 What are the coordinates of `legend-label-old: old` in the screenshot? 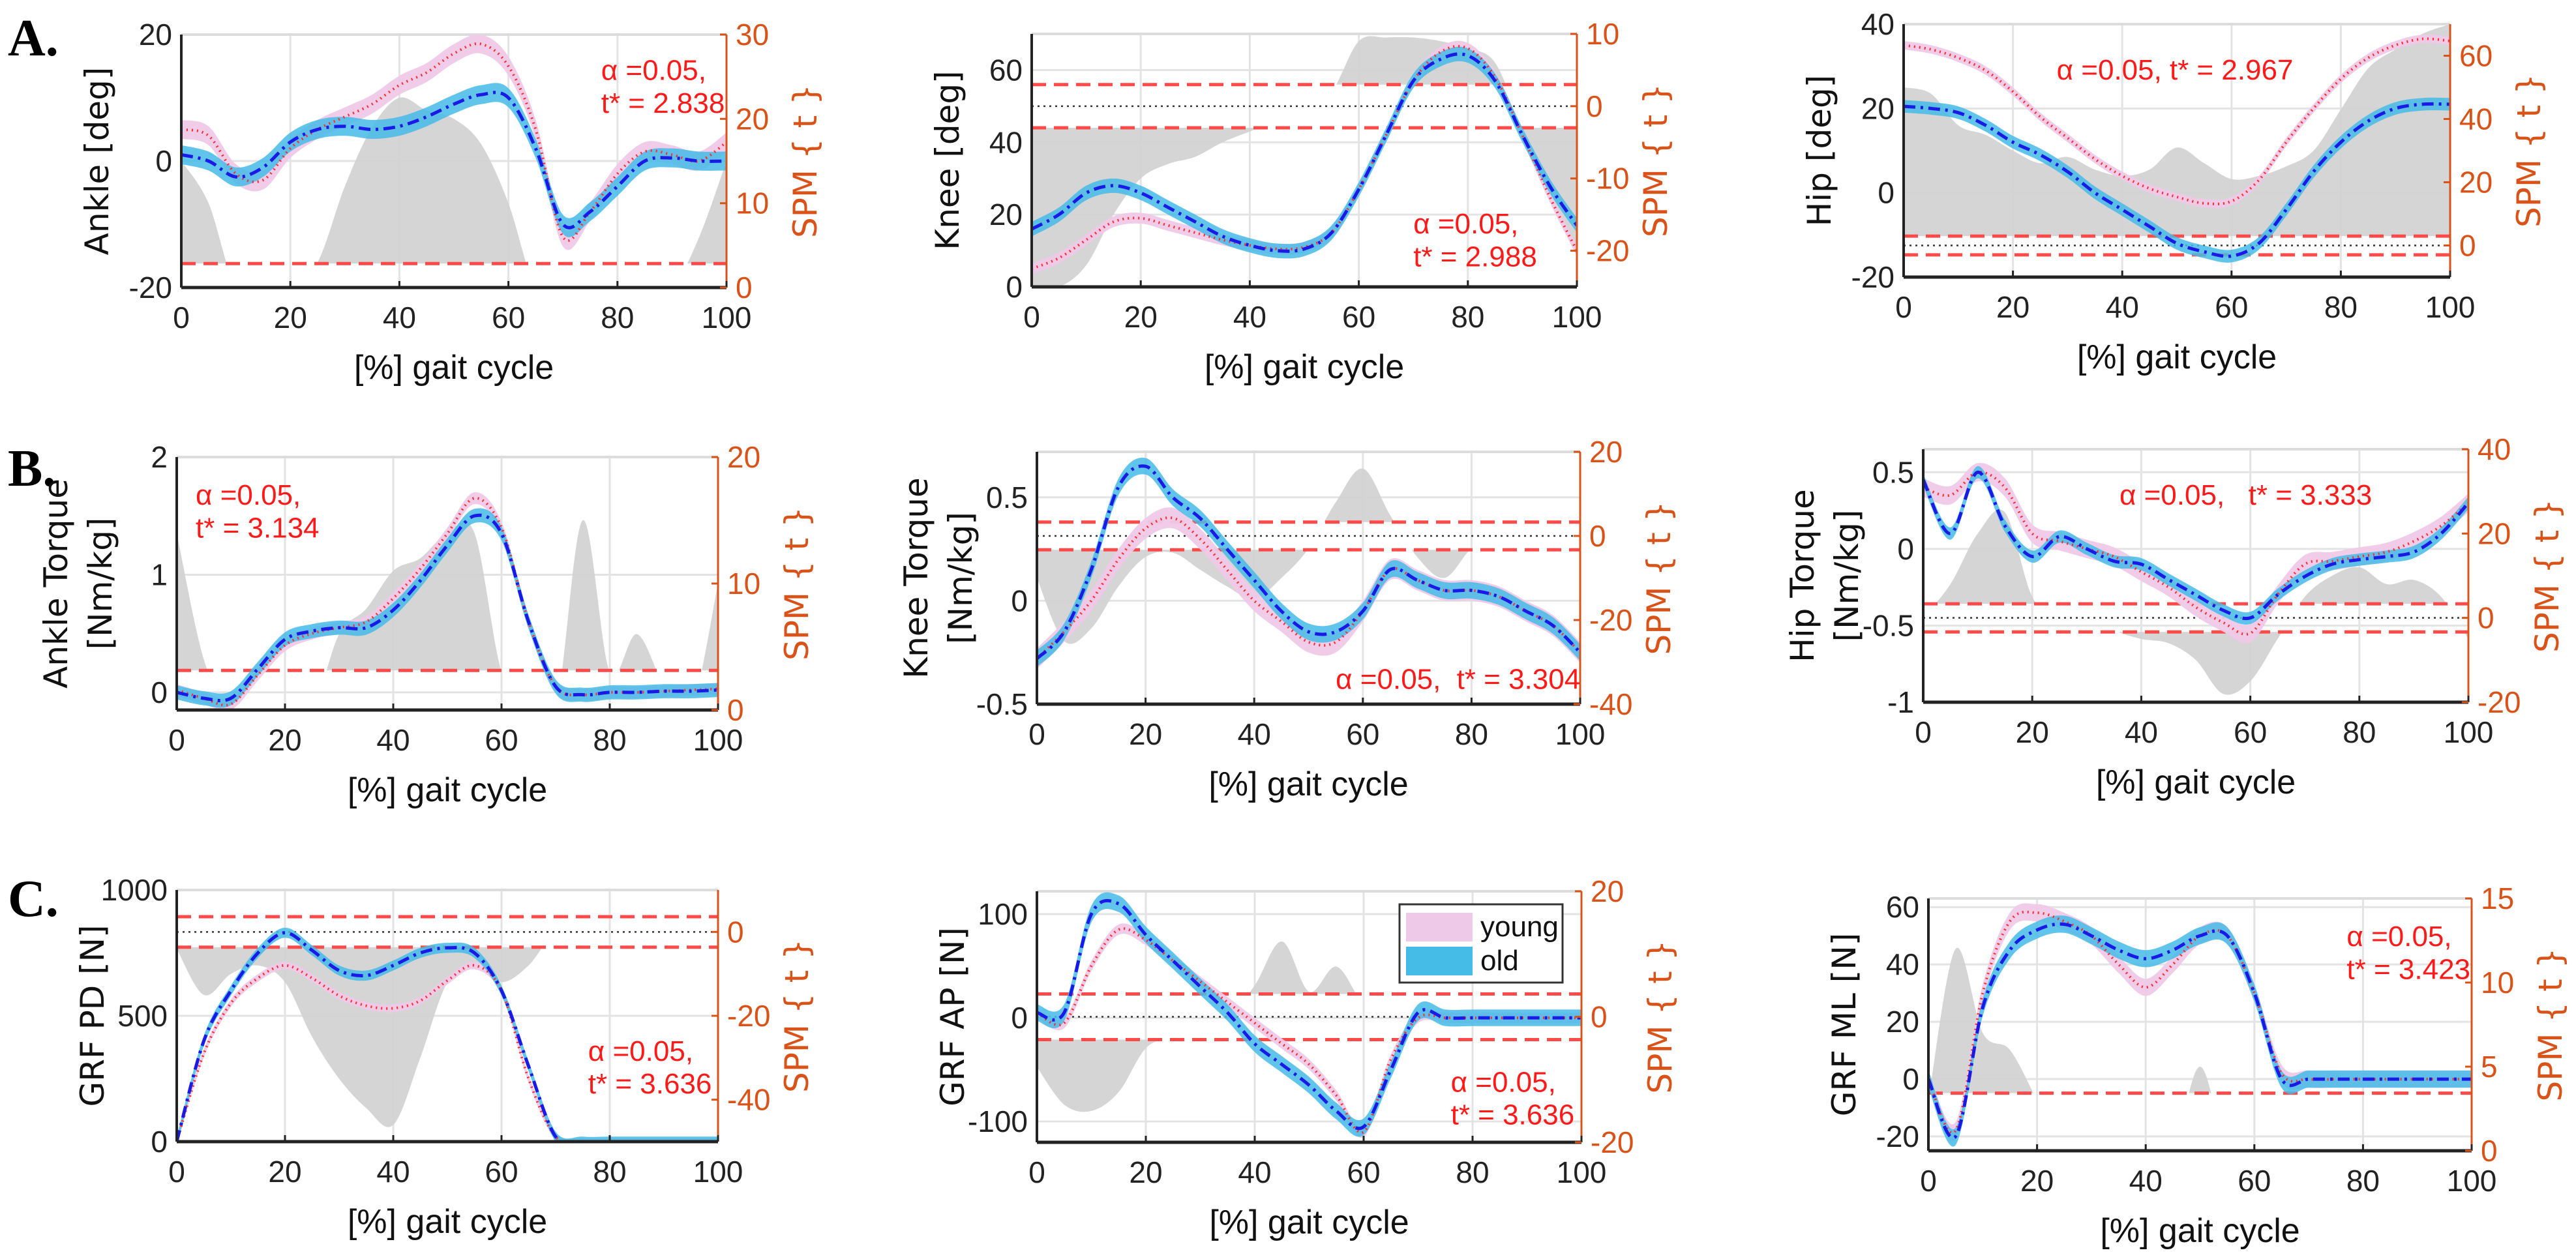 It's located at (1499, 961).